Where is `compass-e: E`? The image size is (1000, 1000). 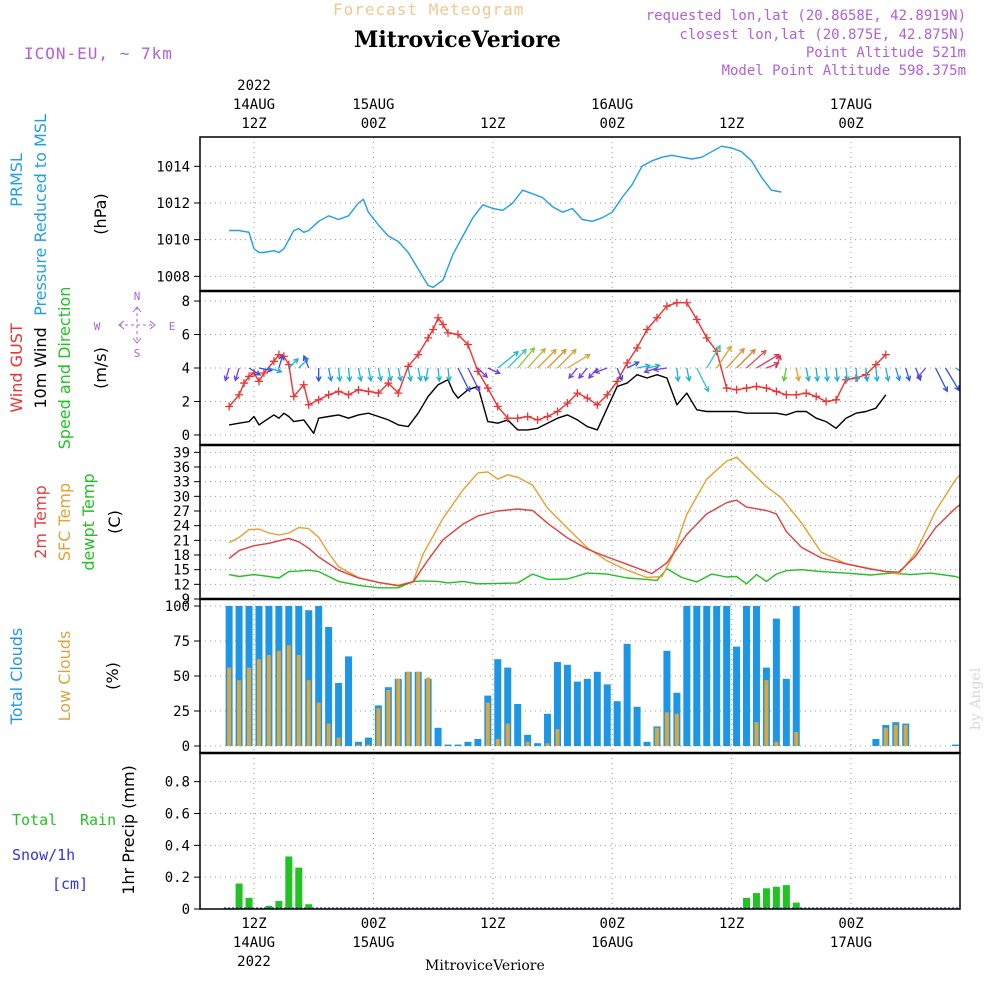
compass-e: E is located at coordinates (172, 326).